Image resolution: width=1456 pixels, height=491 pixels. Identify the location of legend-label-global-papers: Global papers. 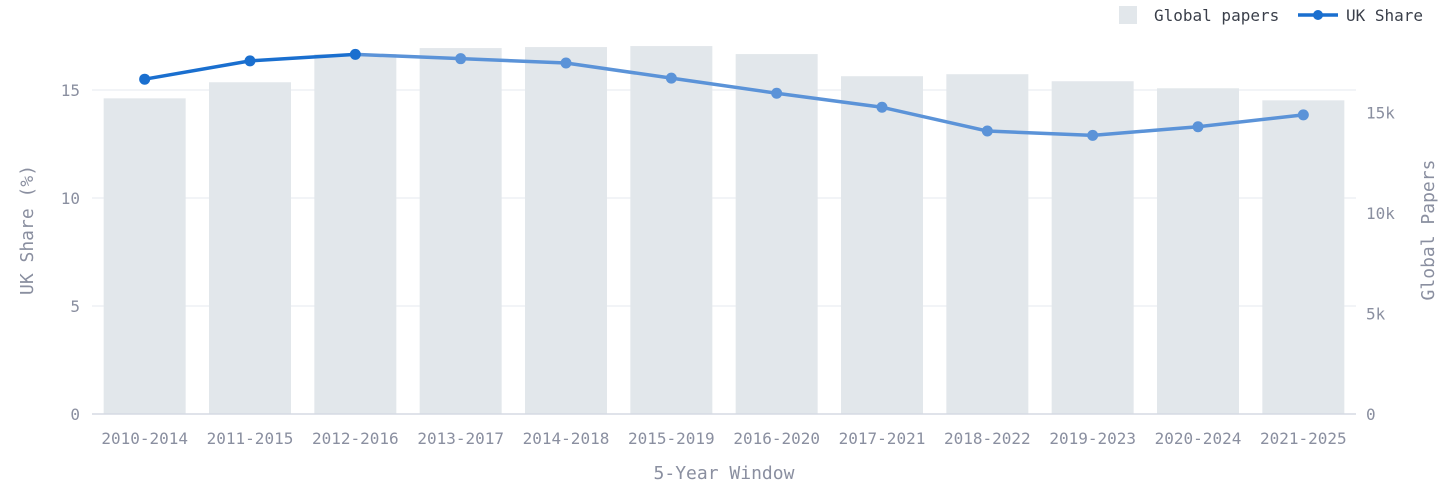
(1216, 15).